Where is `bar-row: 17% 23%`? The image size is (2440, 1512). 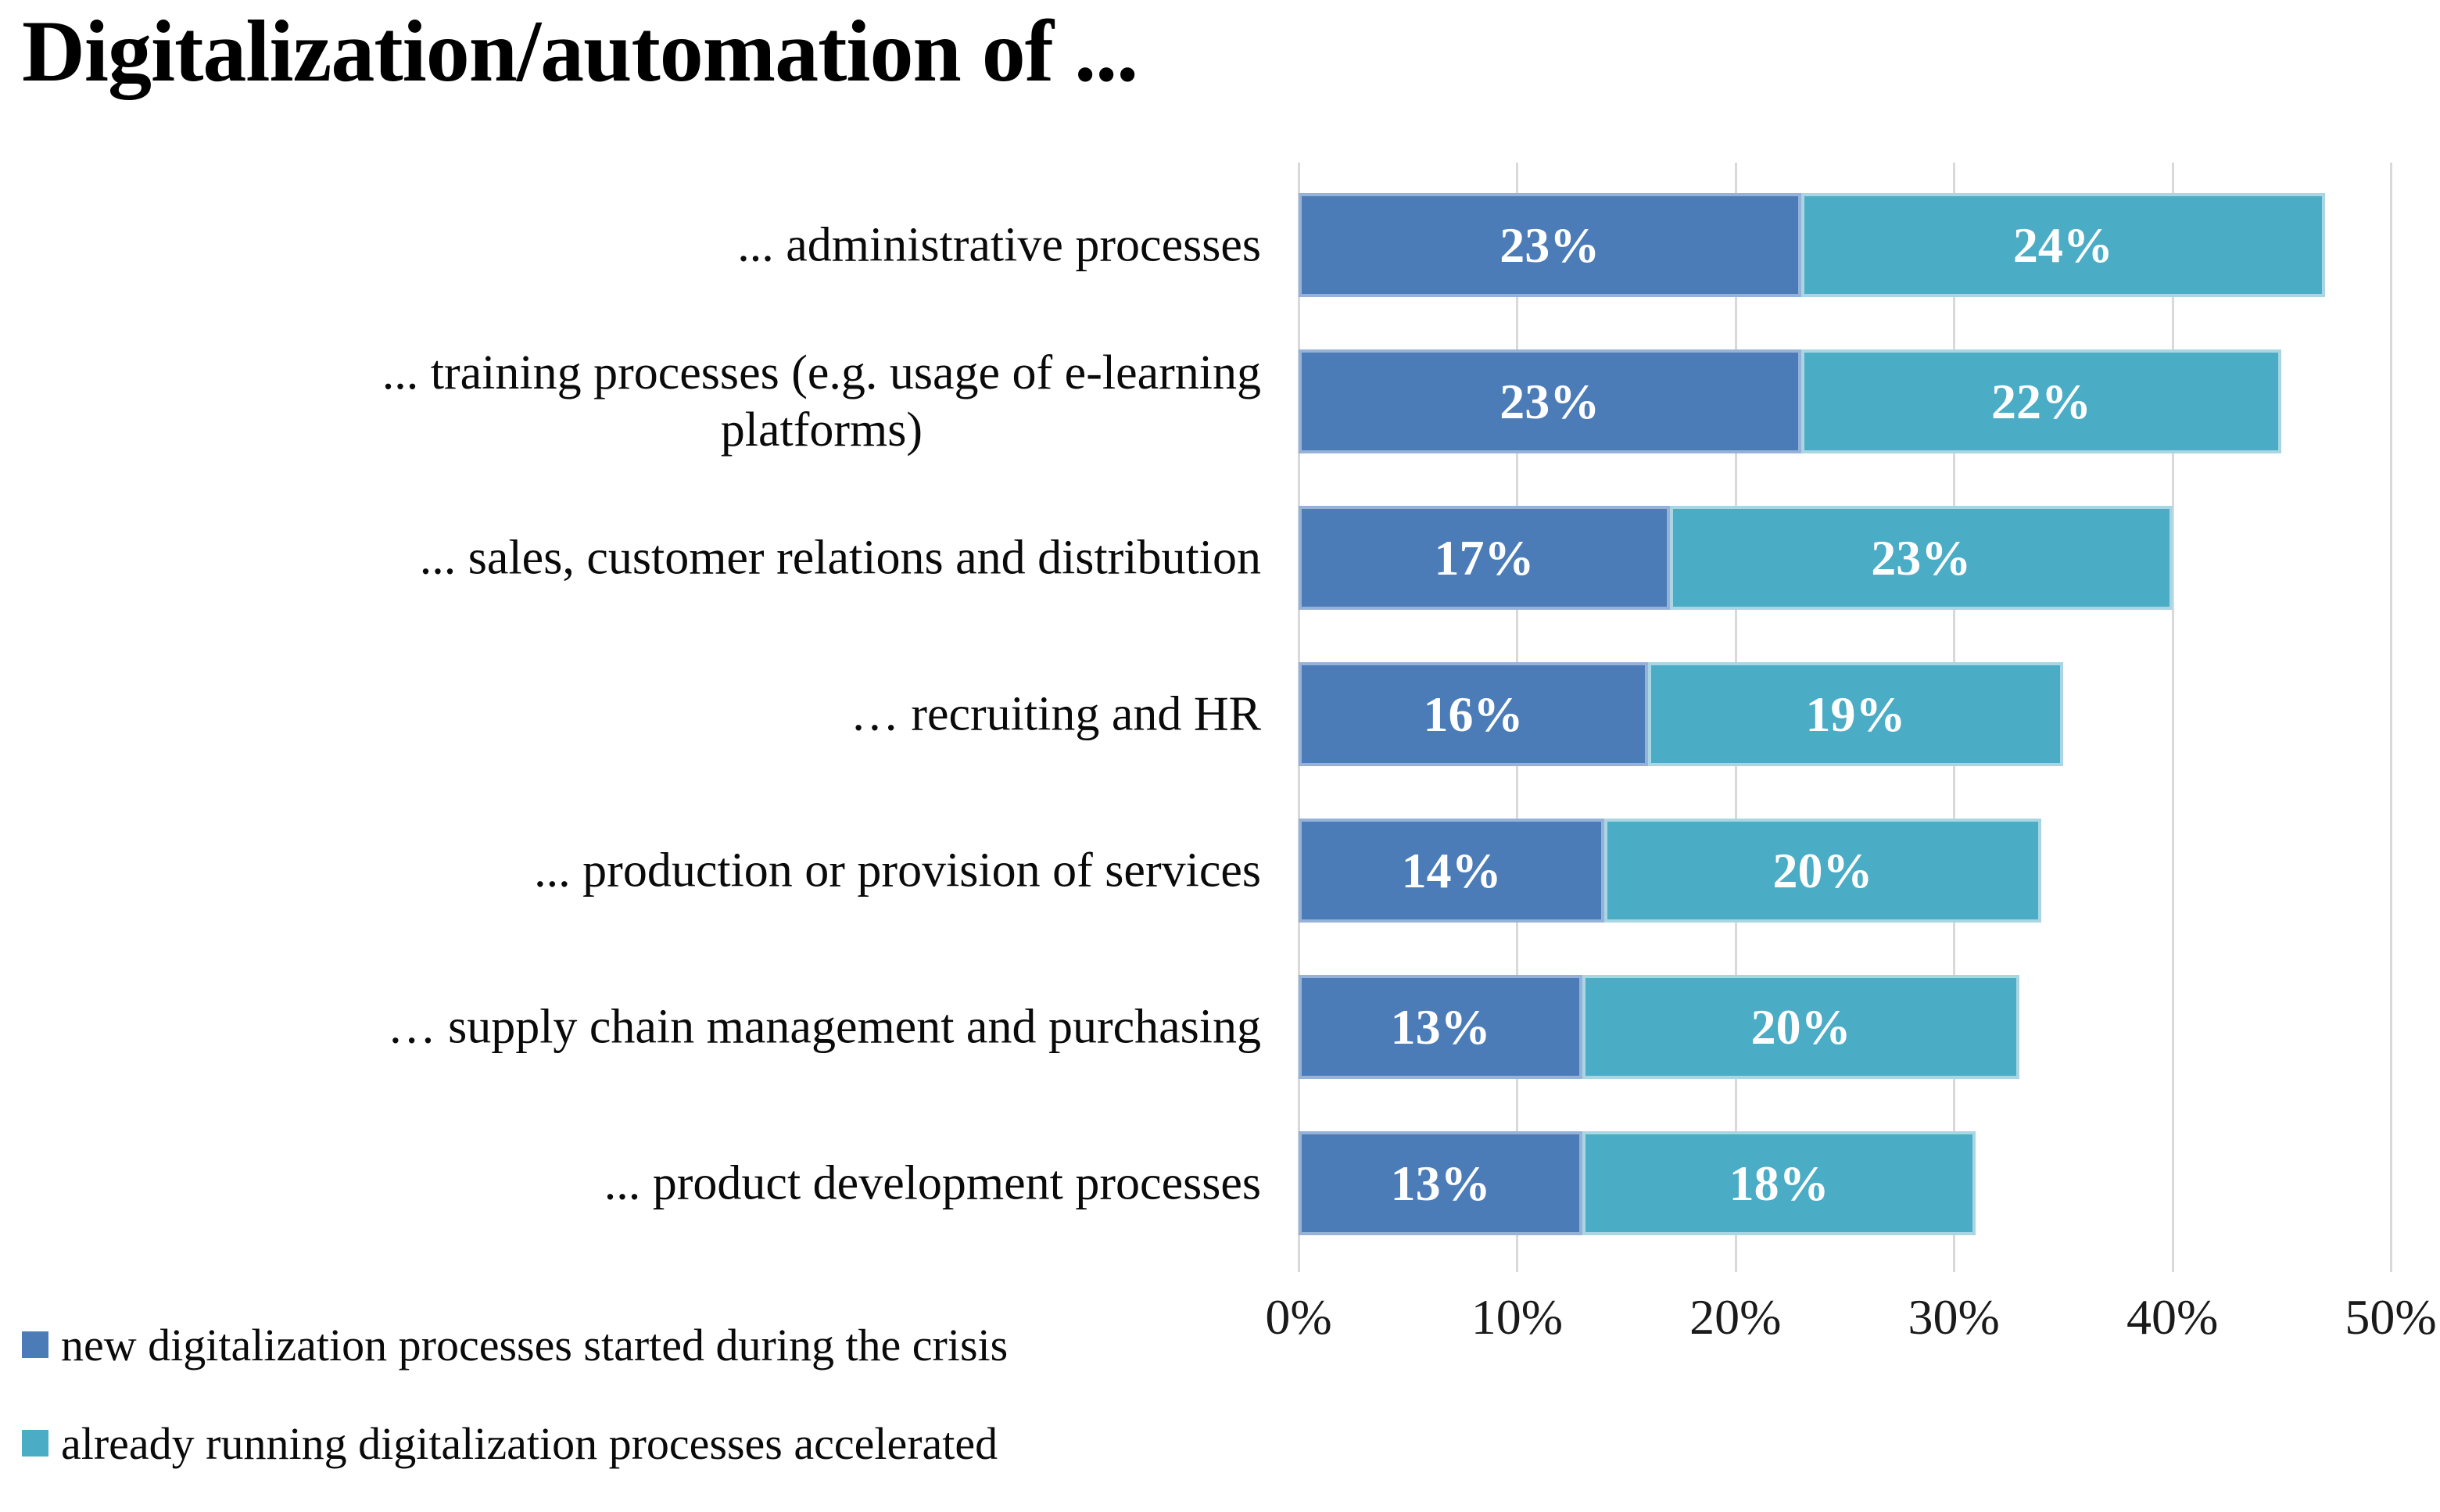
bar-row: 17% 23% is located at coordinates (1845, 558).